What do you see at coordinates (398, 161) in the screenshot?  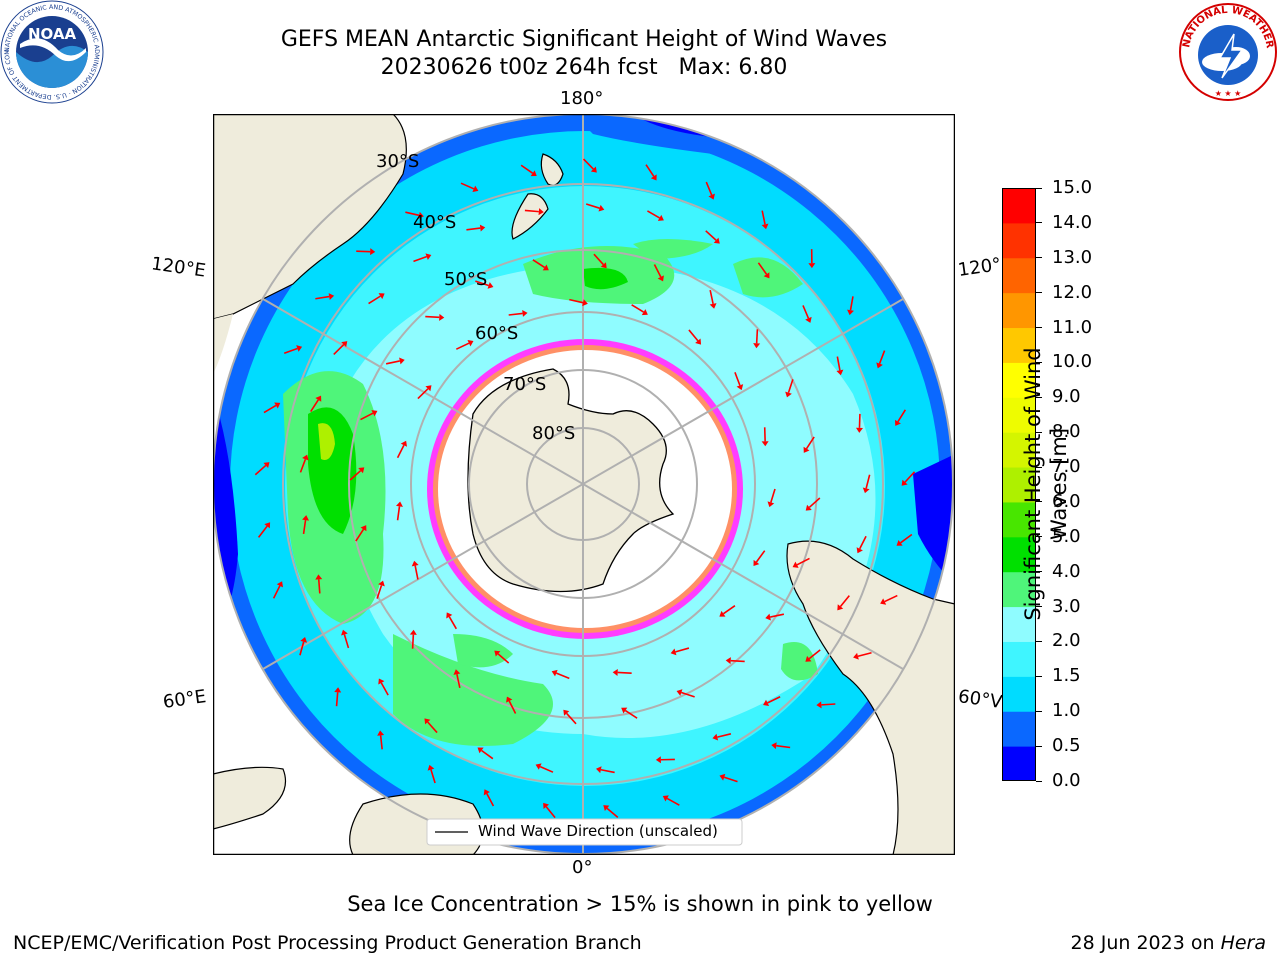 I see `lat-label-30: 30°S` at bounding box center [398, 161].